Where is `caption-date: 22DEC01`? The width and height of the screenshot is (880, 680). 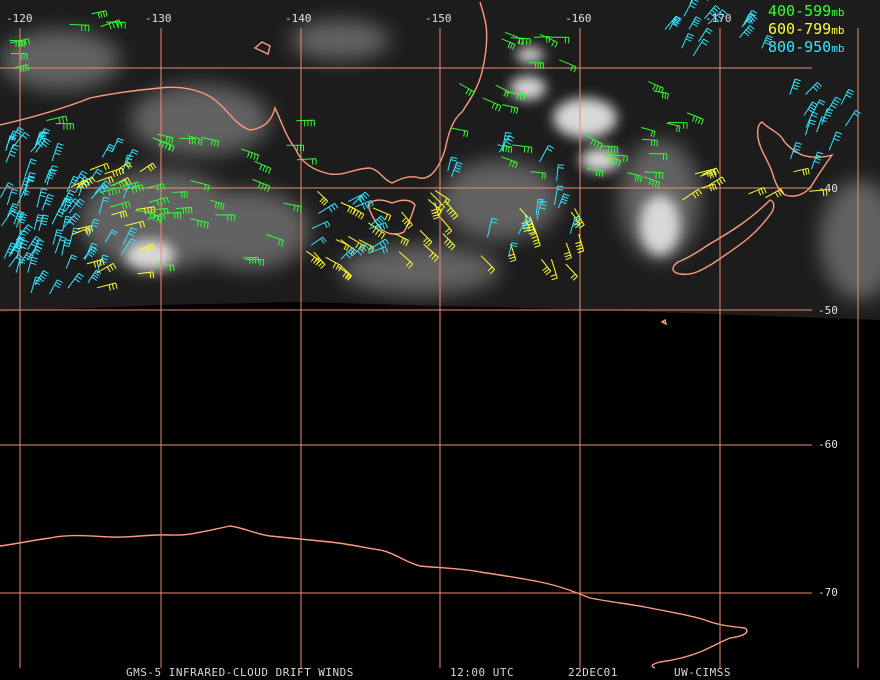 caption-date: 22DEC01 is located at coordinates (593, 672).